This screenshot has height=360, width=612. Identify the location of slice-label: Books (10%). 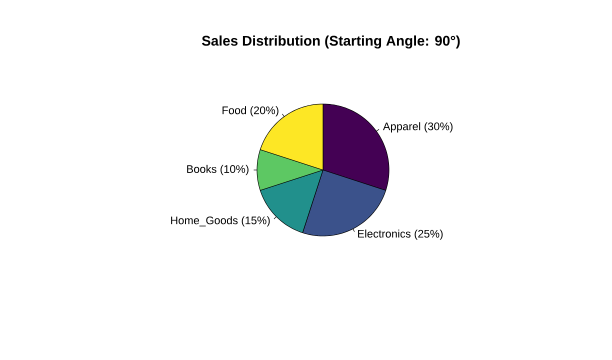
(218, 170).